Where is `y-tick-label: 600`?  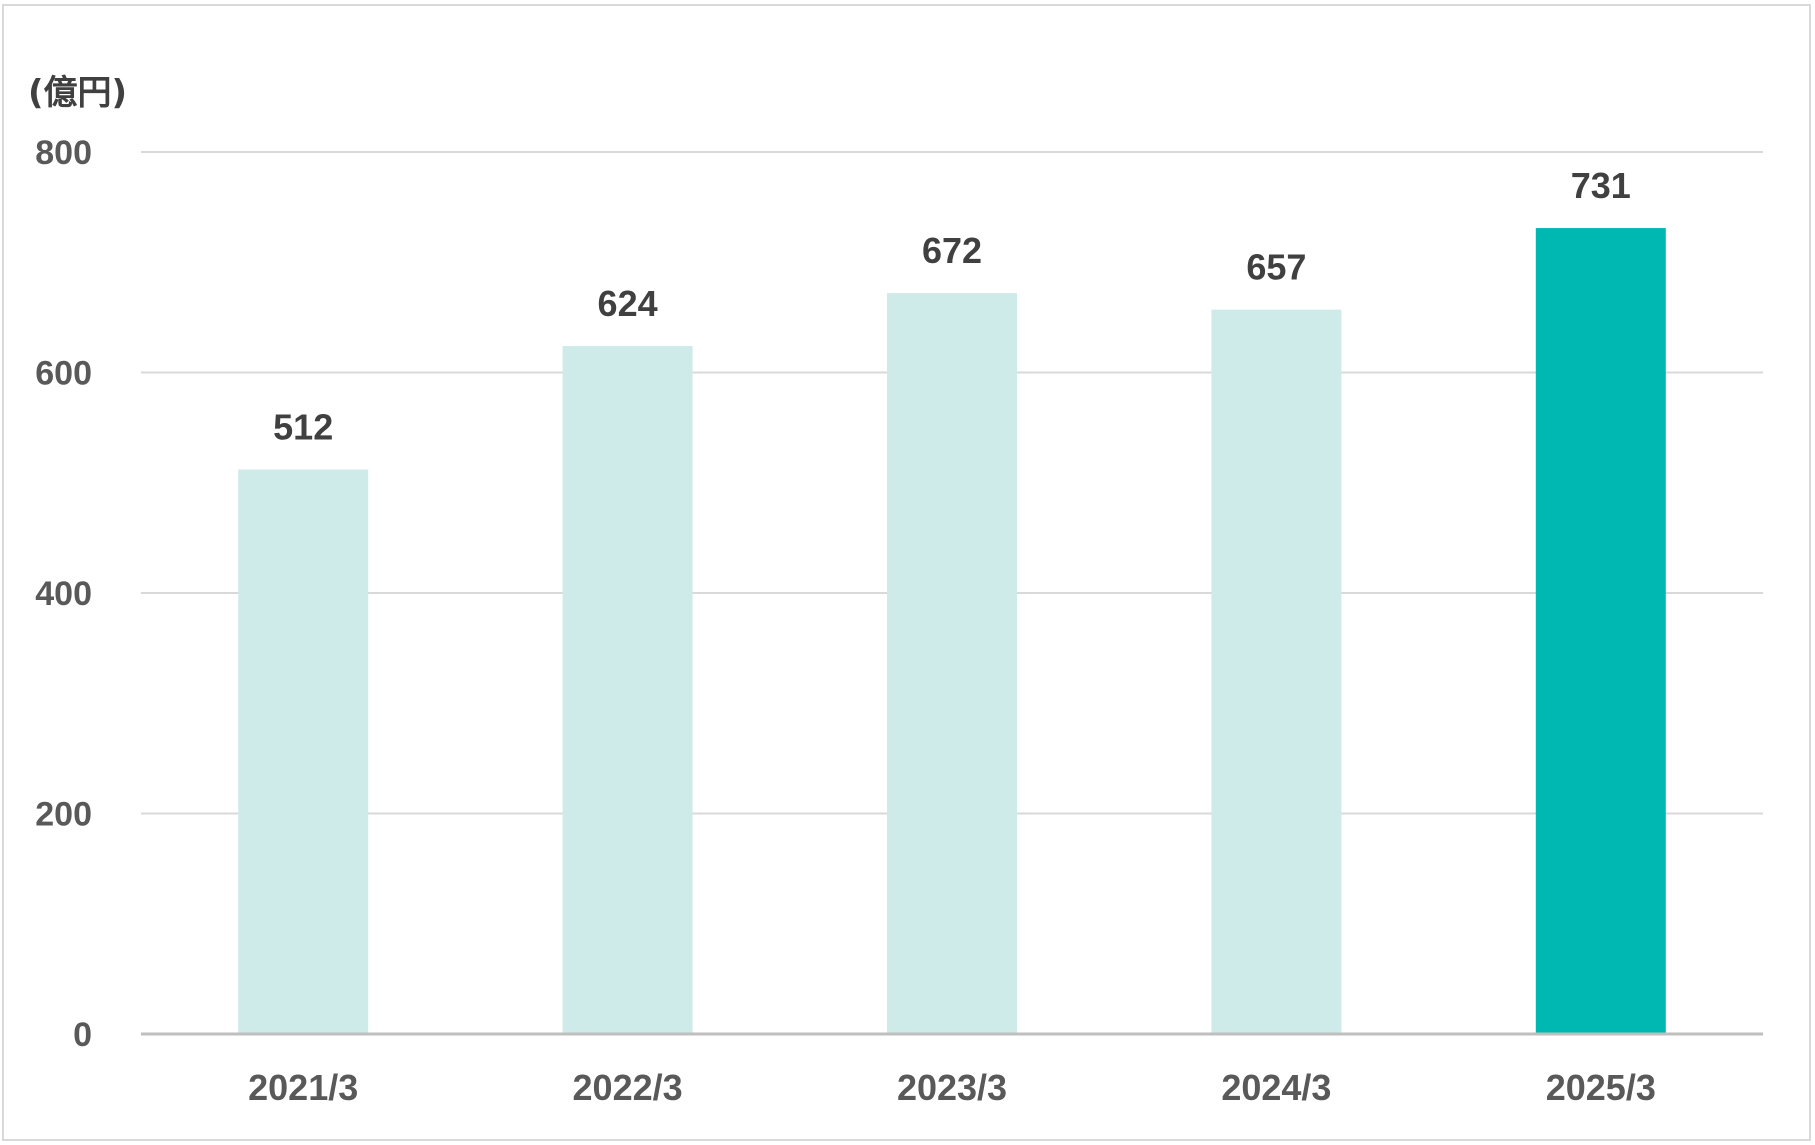 y-tick-label: 600 is located at coordinates (63, 374).